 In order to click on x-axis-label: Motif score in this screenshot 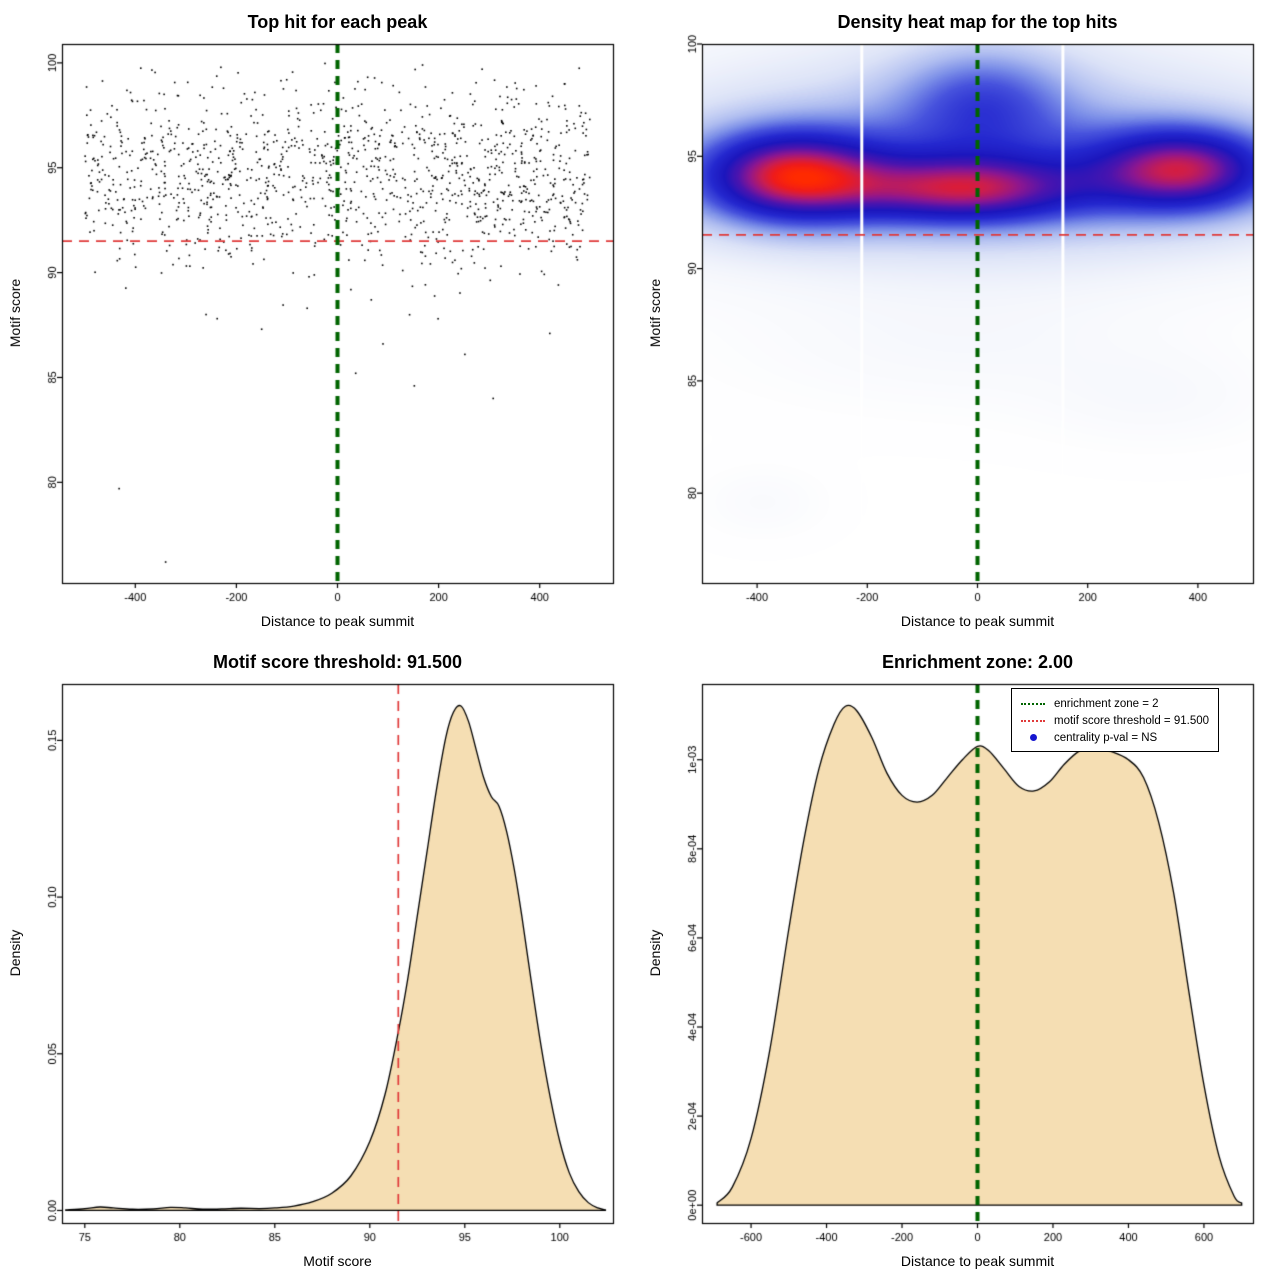, I will do `click(337, 1261)`.